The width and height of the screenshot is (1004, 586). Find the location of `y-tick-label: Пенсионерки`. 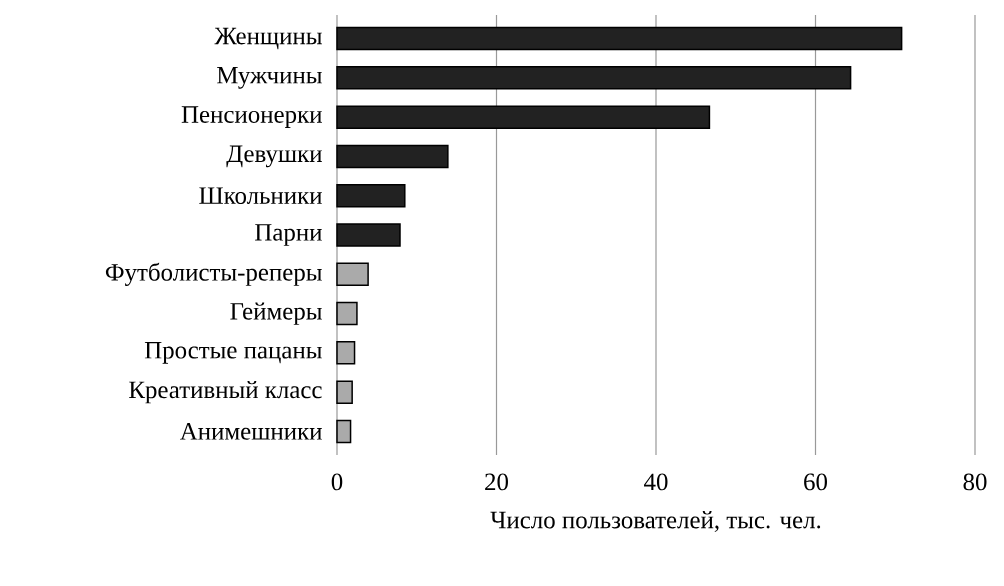

y-tick-label: Пенсионерки is located at coordinates (251, 117).